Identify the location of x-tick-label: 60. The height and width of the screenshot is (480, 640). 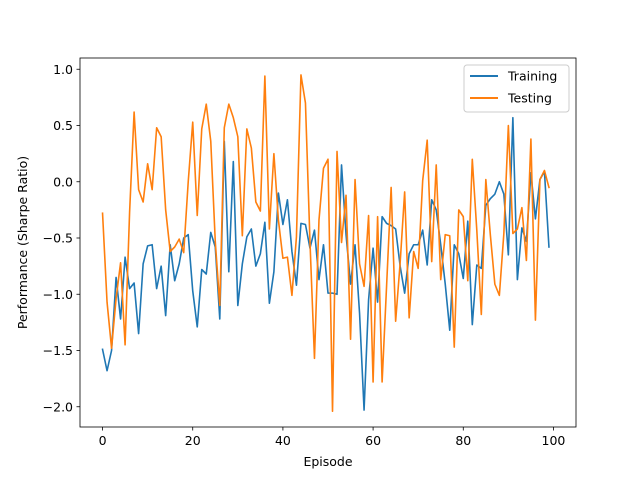
(373, 440).